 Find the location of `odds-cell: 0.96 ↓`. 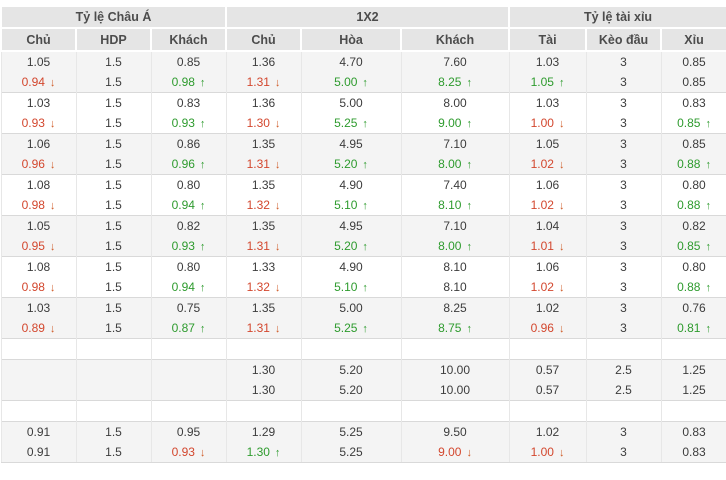

odds-cell: 0.96 ↓ is located at coordinates (38, 164).